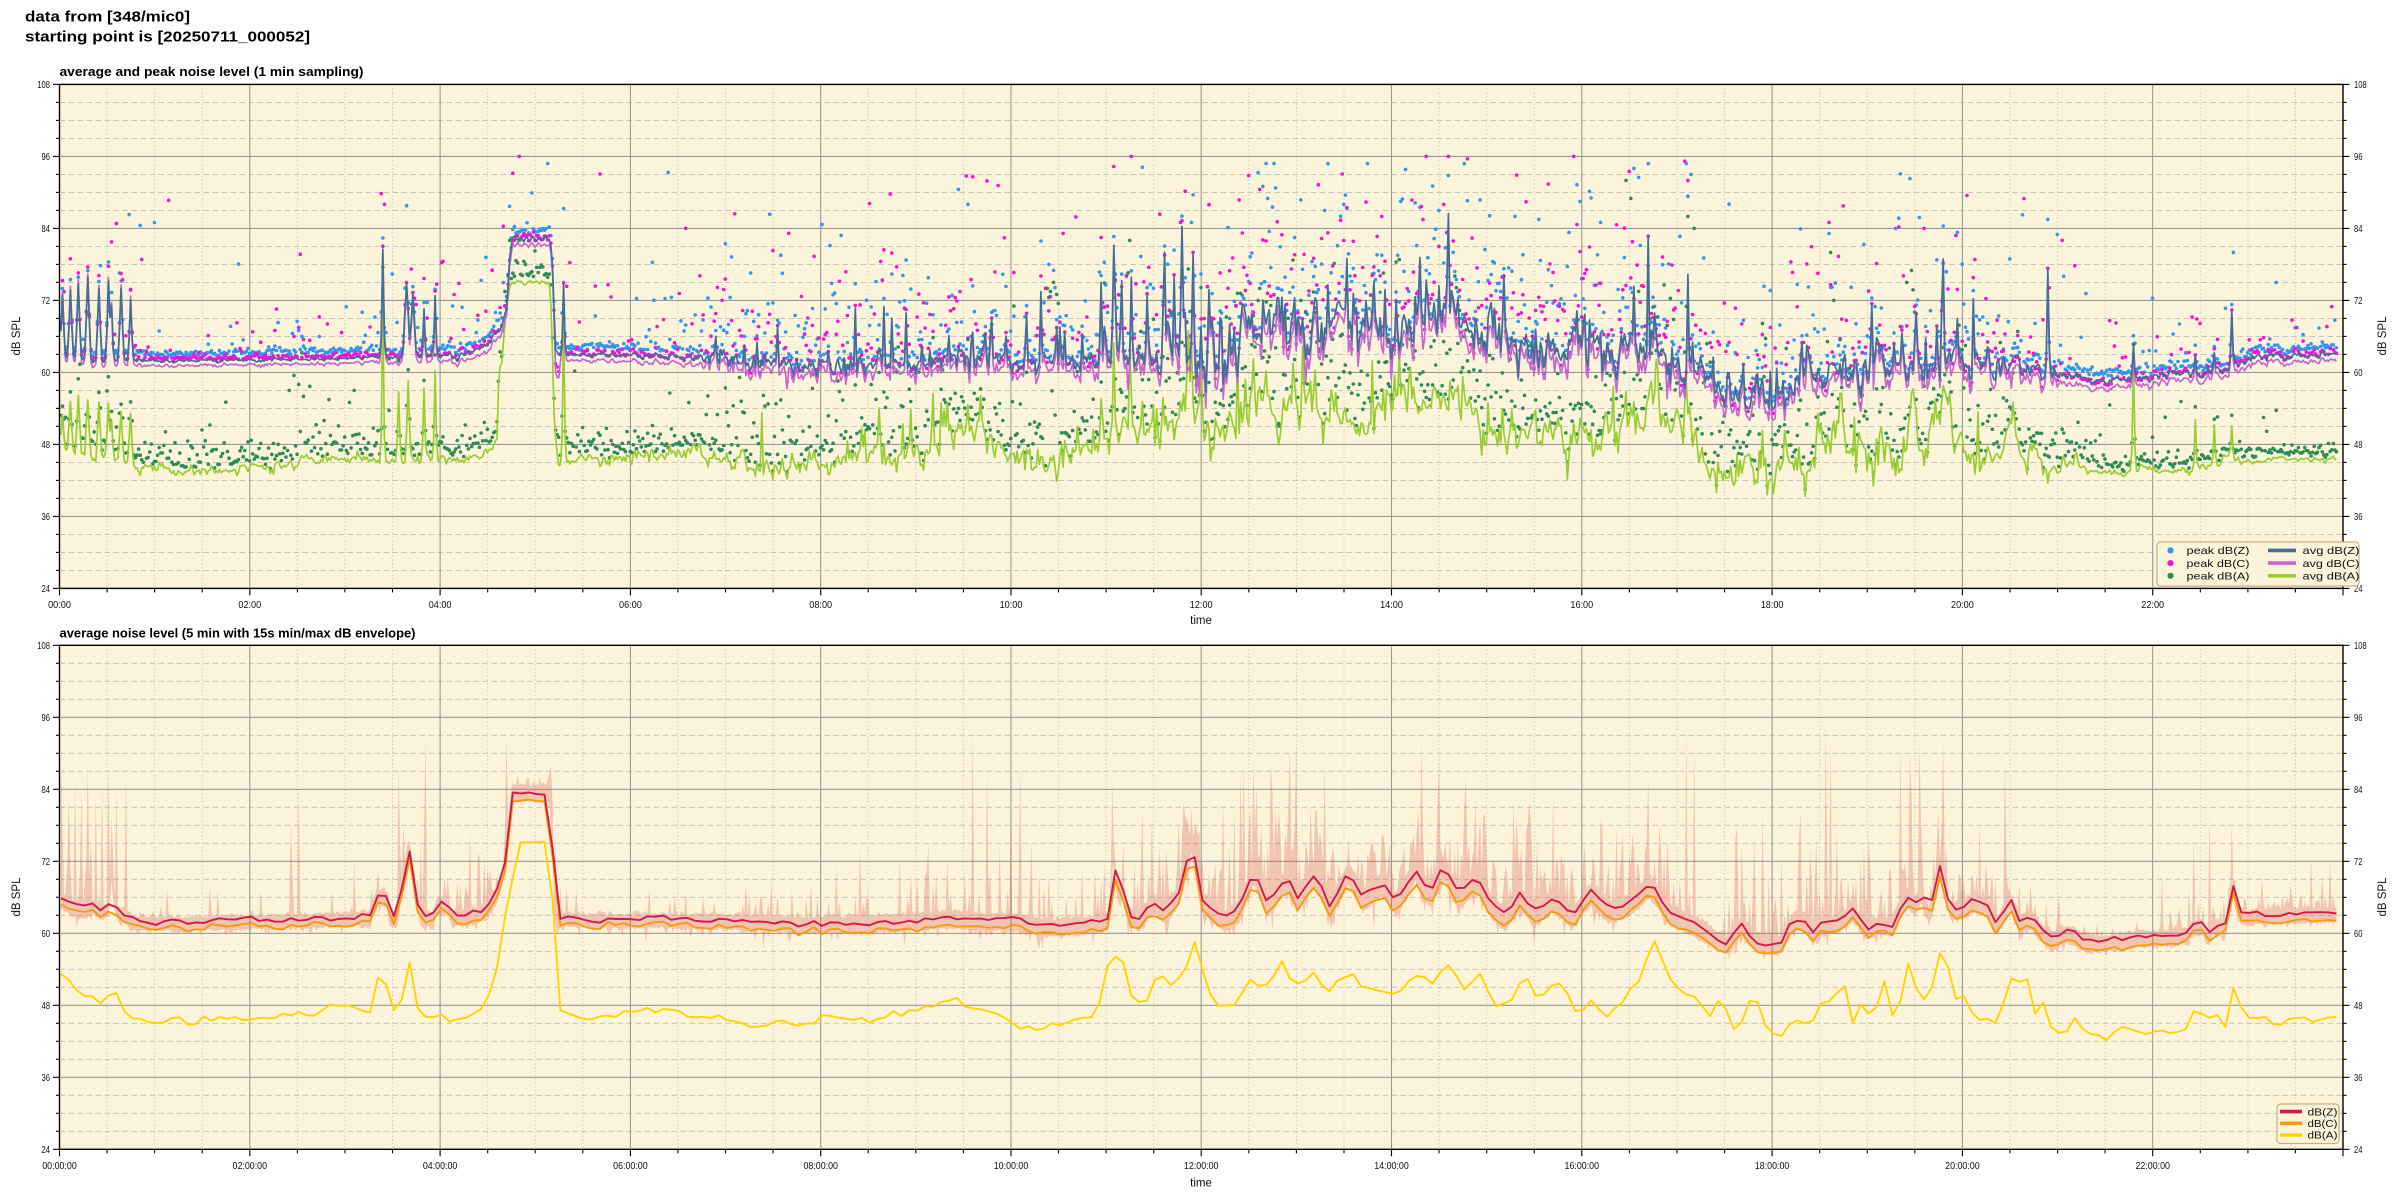  I want to click on svg-text: 14:00:00, so click(1391, 1166).